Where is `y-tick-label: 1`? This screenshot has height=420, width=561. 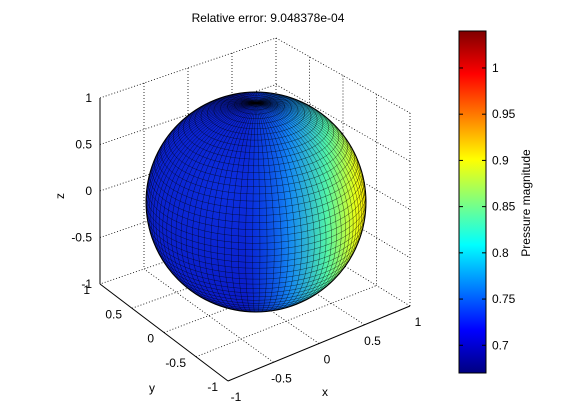
y-tick-label: 1 is located at coordinates (86, 290).